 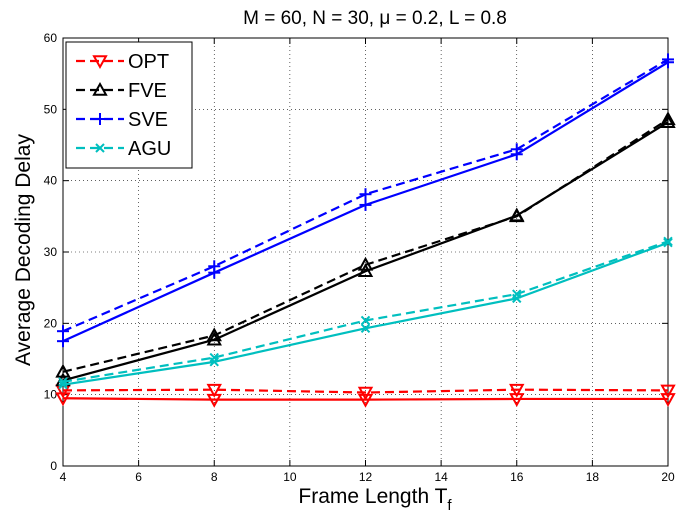 I want to click on series-opt-dashed-line, so click(x=365, y=391).